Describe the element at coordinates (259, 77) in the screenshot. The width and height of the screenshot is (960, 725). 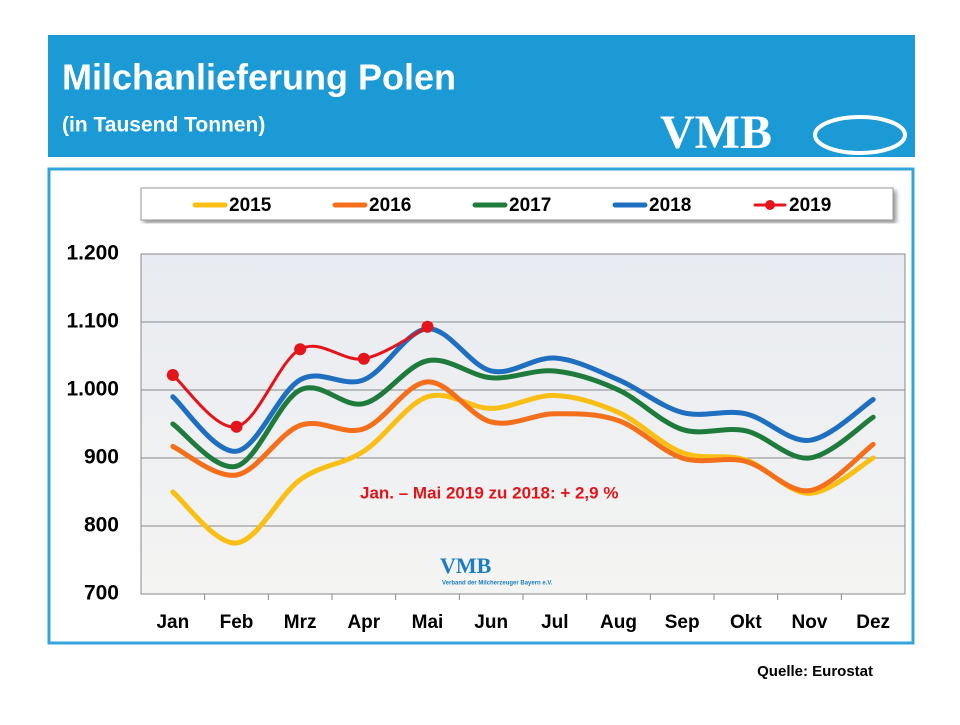
I see `title: Milchanlieferung Polen` at that location.